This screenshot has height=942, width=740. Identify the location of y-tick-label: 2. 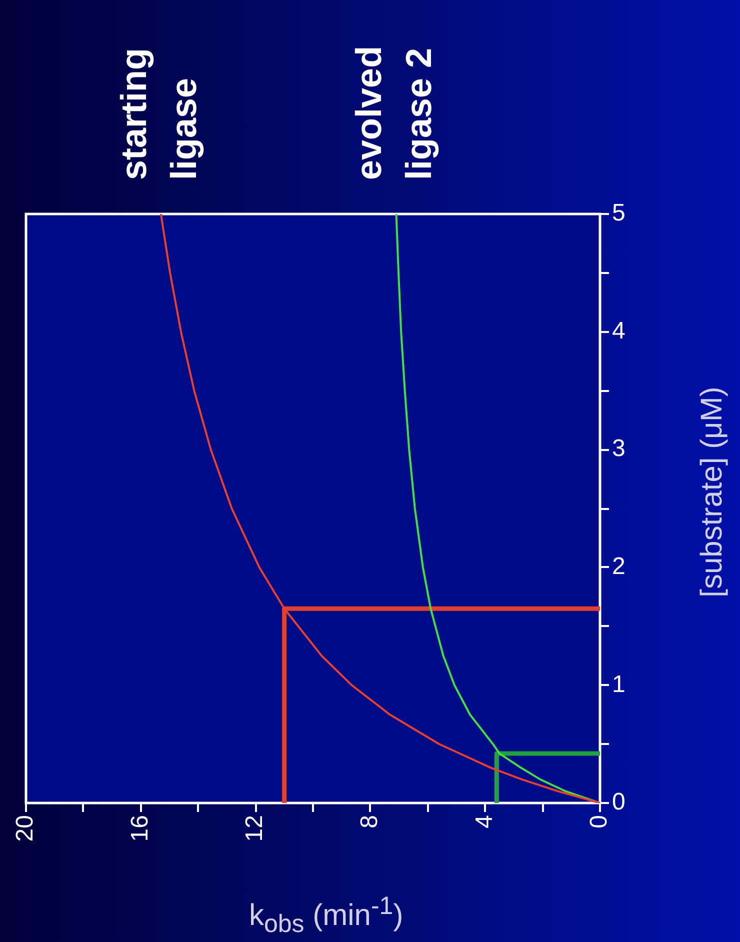
(619, 566).